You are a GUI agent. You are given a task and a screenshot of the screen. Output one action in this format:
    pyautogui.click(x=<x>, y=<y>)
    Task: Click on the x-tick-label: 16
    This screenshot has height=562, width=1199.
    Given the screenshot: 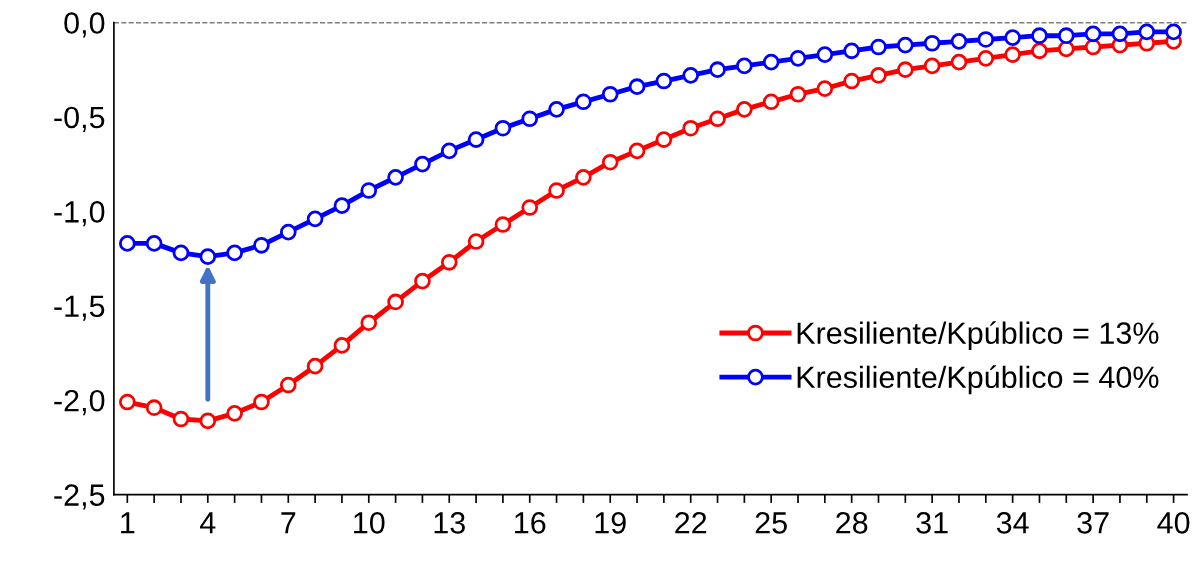 What is the action you would take?
    pyautogui.click(x=530, y=523)
    